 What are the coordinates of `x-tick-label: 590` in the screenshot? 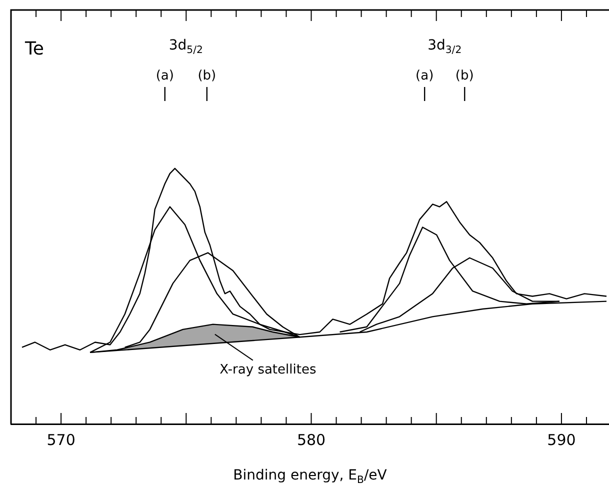 It's located at (561, 439).